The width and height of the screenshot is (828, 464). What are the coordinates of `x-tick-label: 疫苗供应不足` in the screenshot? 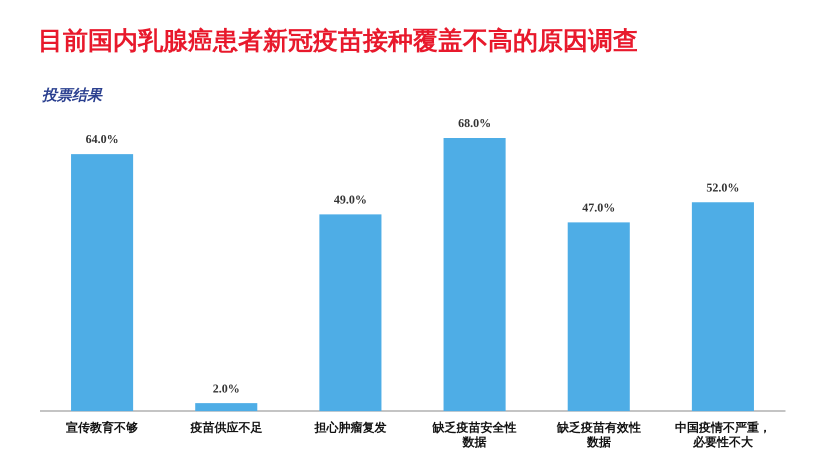 It's located at (225, 427).